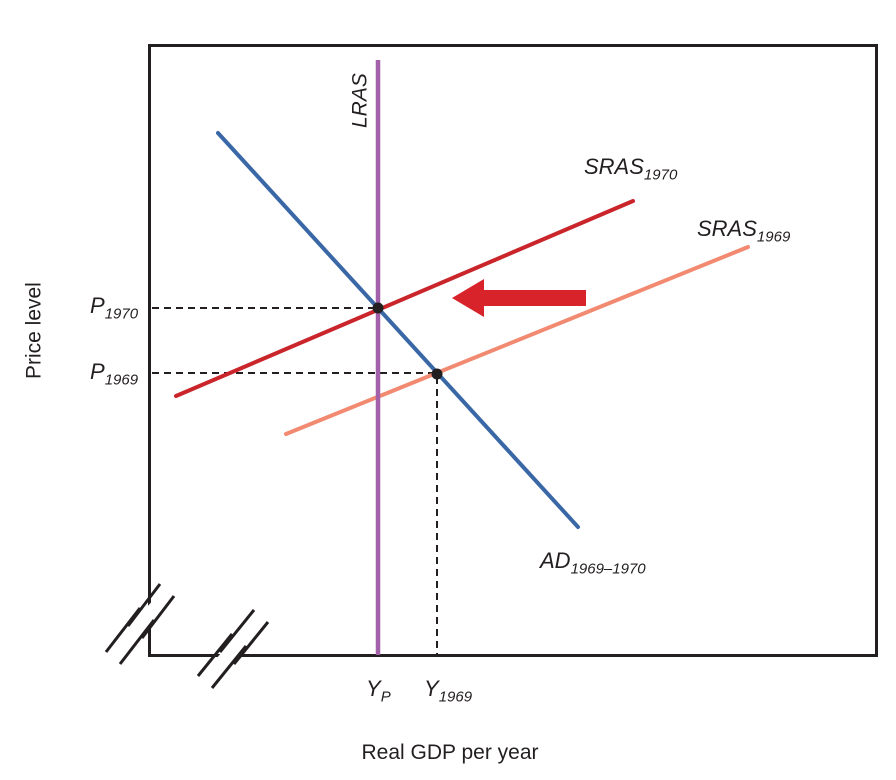 The image size is (896, 780). What do you see at coordinates (97, 305) in the screenshot?
I see `p1970-base: P` at bounding box center [97, 305].